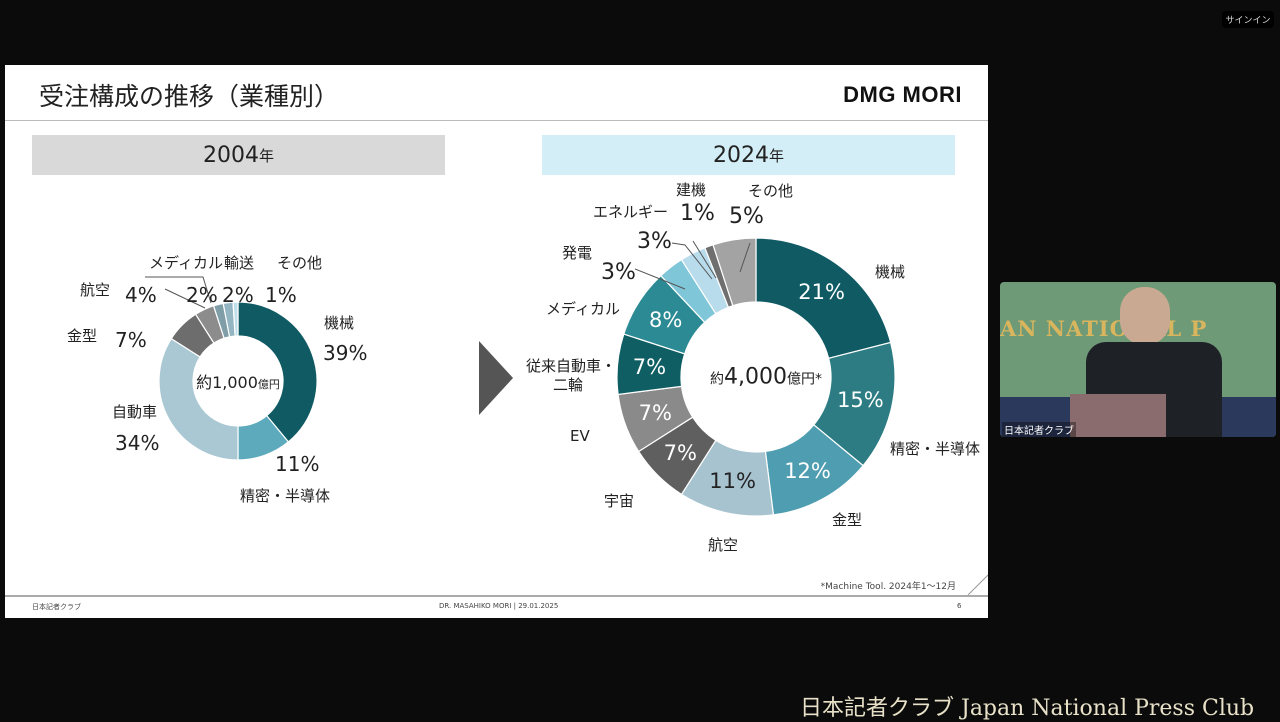 This screenshot has height=722, width=1280. I want to click on center-total-2004: 約1,000億円, so click(238, 381).